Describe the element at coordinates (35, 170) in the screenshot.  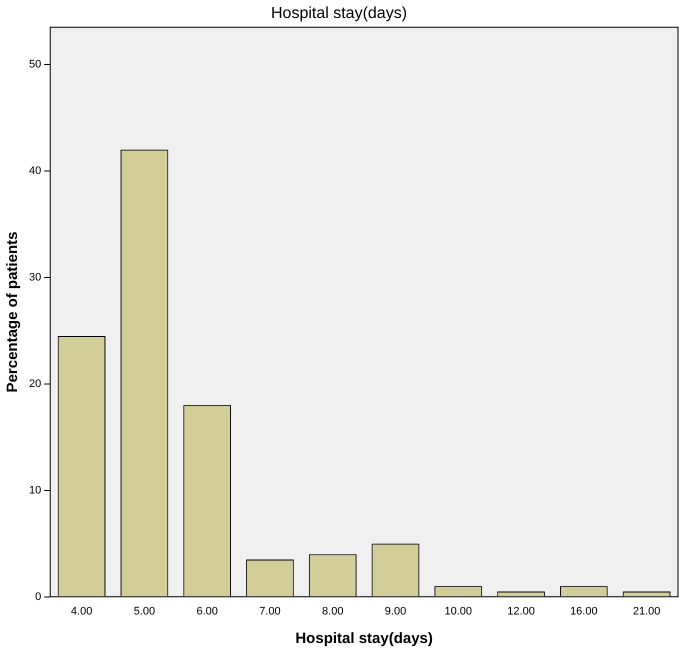
I see `y-tick-label: 40` at that location.